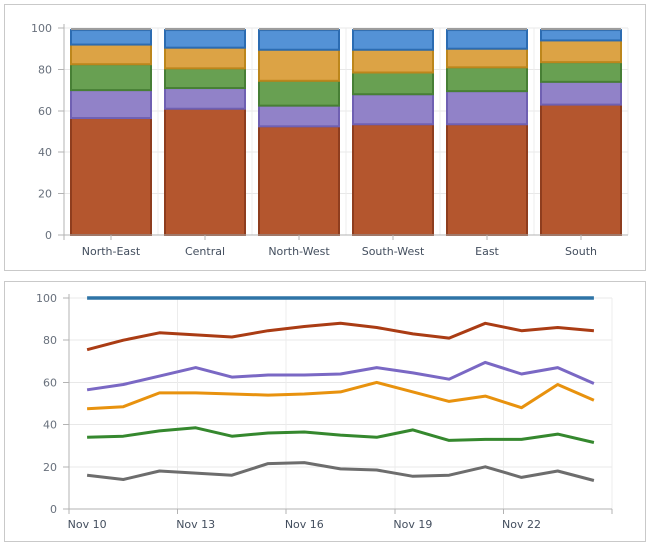 Image resolution: width=650 pixels, height=546 pixels. I want to click on x-axis-label: Nov 10, so click(87, 524).